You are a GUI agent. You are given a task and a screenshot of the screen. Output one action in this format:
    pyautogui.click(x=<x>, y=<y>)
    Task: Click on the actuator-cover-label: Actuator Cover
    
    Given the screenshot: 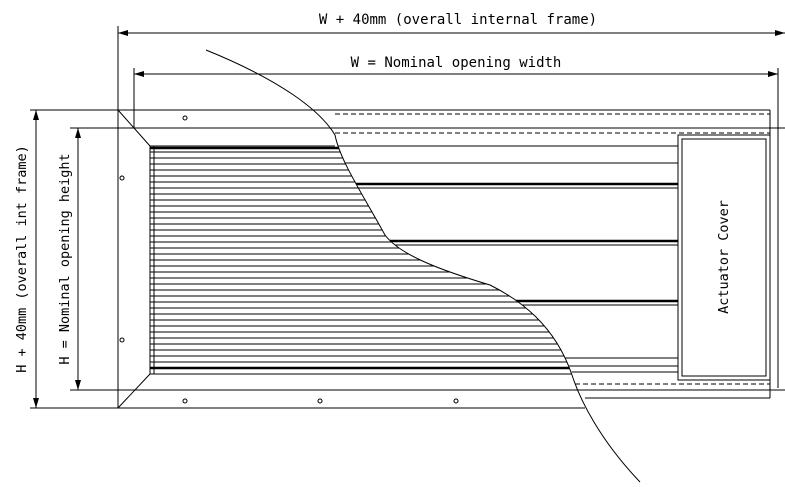 What is the action you would take?
    pyautogui.click(x=724, y=257)
    